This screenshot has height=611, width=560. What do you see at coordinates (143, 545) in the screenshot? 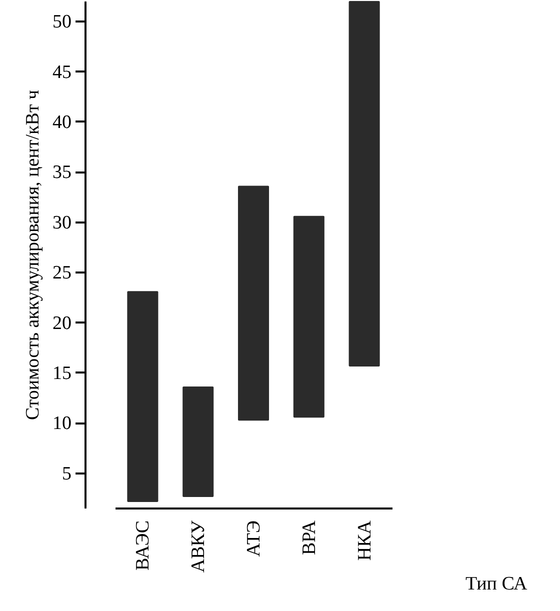
I see `x-tick-label: ВАЭС` at bounding box center [143, 545].